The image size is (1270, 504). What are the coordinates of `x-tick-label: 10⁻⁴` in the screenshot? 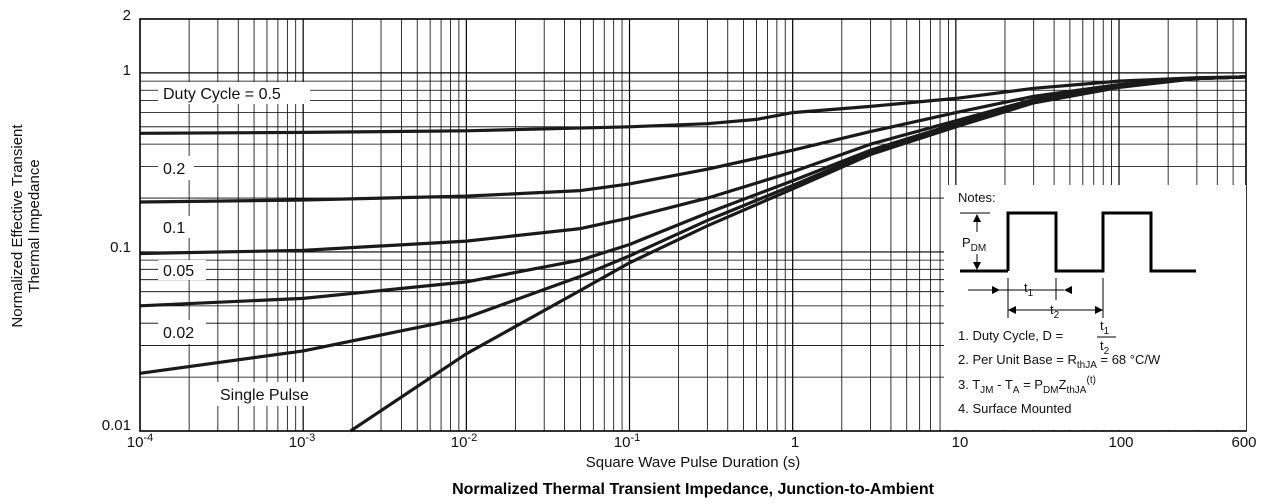 It's located at (140, 441).